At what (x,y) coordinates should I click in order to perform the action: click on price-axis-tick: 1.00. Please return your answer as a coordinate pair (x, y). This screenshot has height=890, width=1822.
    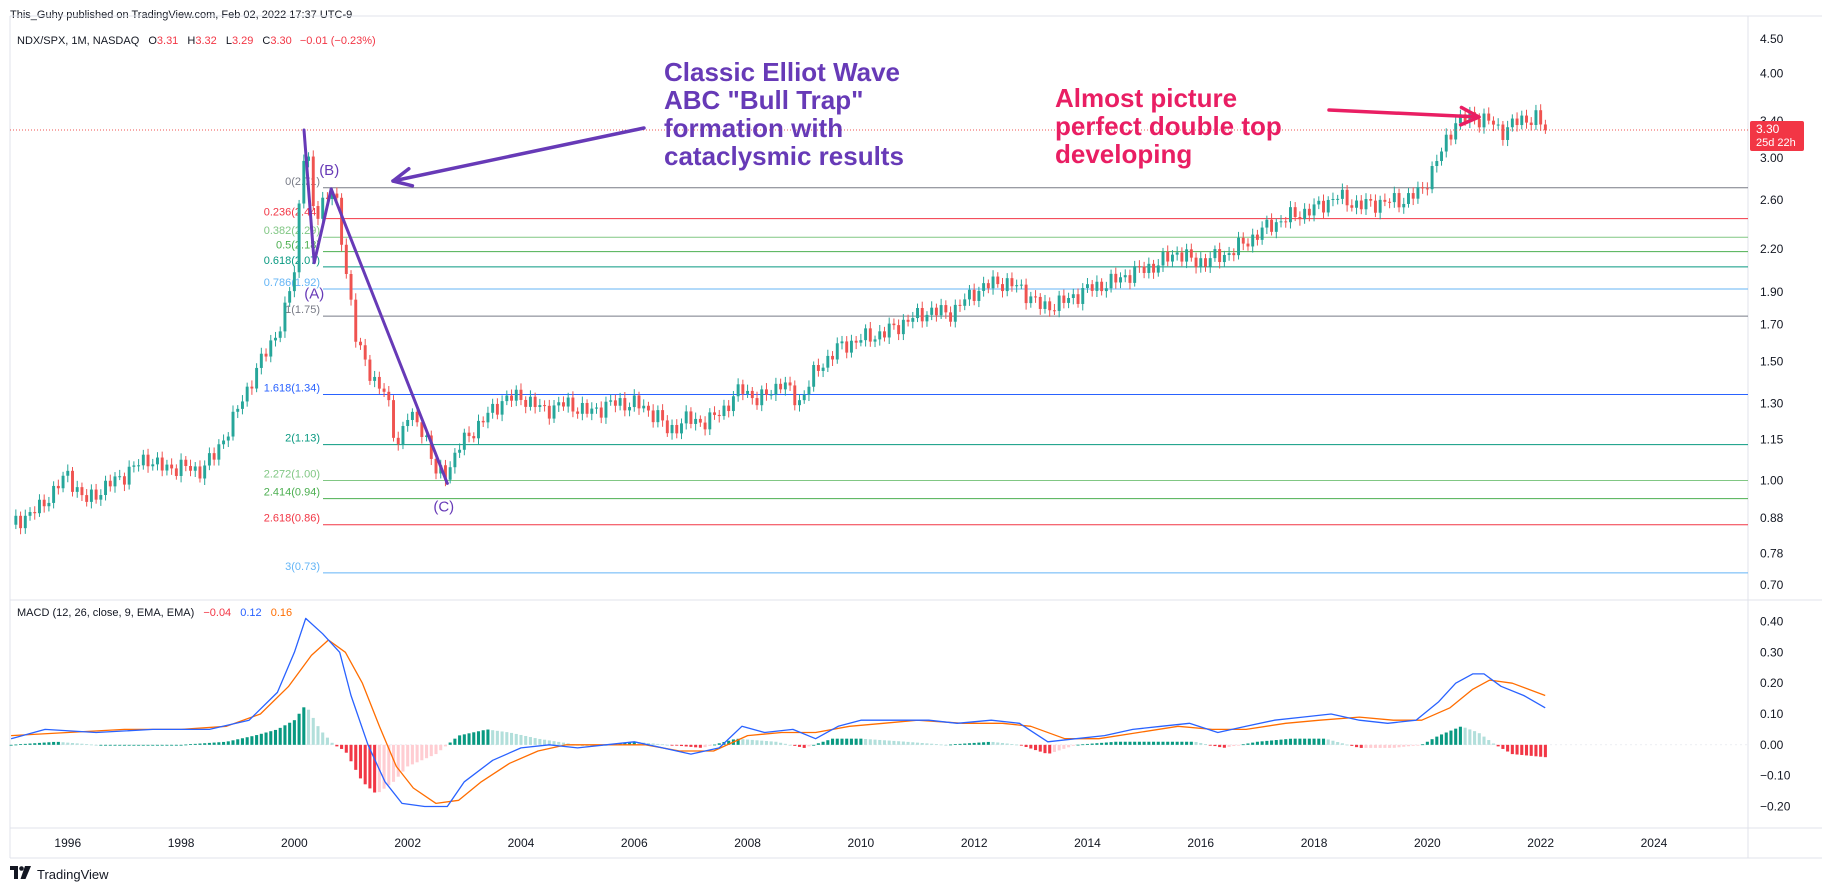
    Looking at the image, I should click on (1772, 480).